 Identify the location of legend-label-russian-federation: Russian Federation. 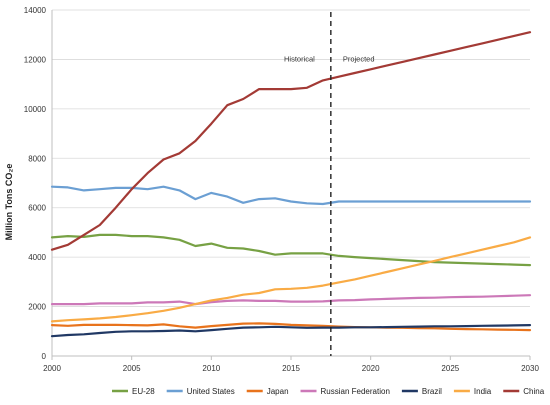
(355, 391).